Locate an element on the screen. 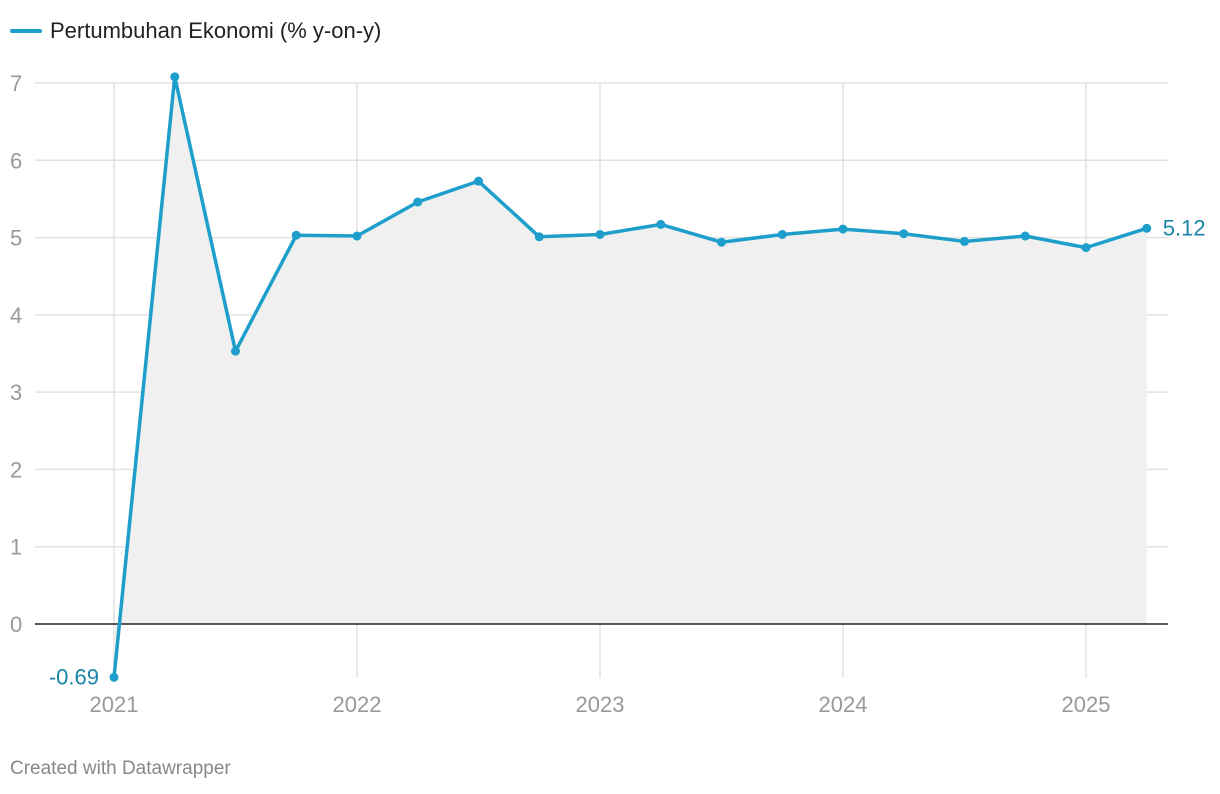  x-tick-label: 2023 is located at coordinates (600, 704).